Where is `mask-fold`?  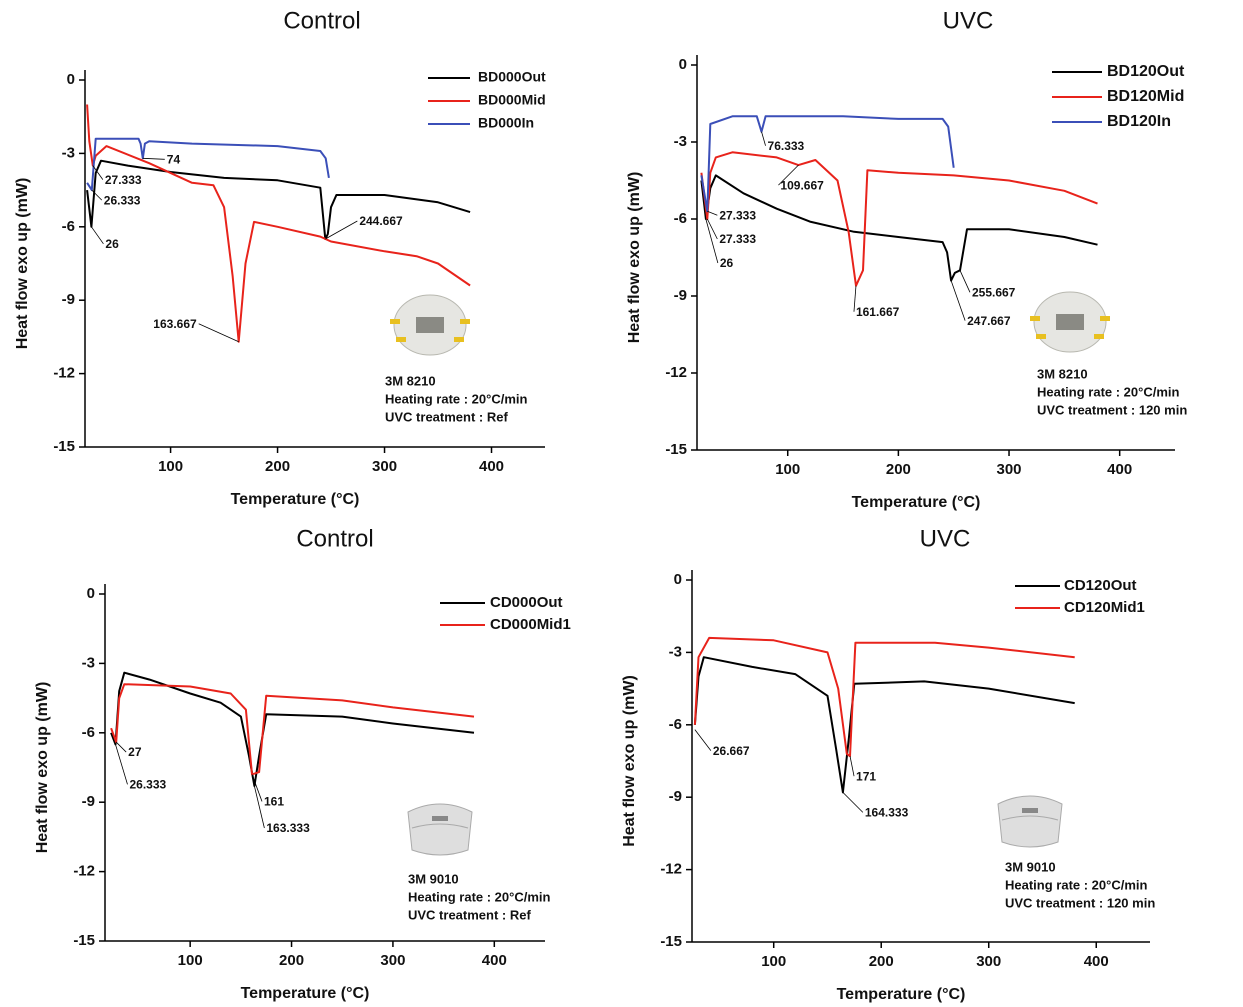 mask-fold is located at coordinates (1030, 818).